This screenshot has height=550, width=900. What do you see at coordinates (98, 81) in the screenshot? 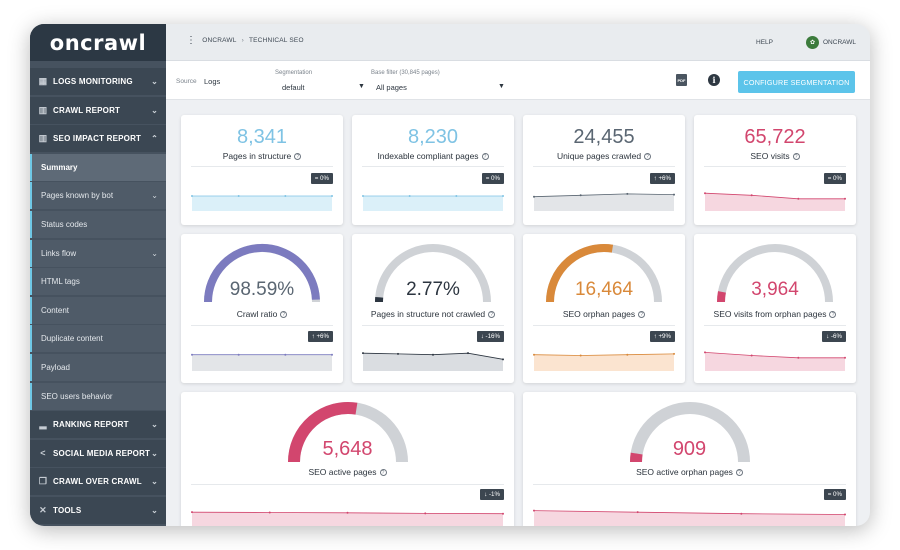
I see `sidebar-item-logs-monitoring: ▦ LOGS MONITORING ⌄` at bounding box center [98, 81].